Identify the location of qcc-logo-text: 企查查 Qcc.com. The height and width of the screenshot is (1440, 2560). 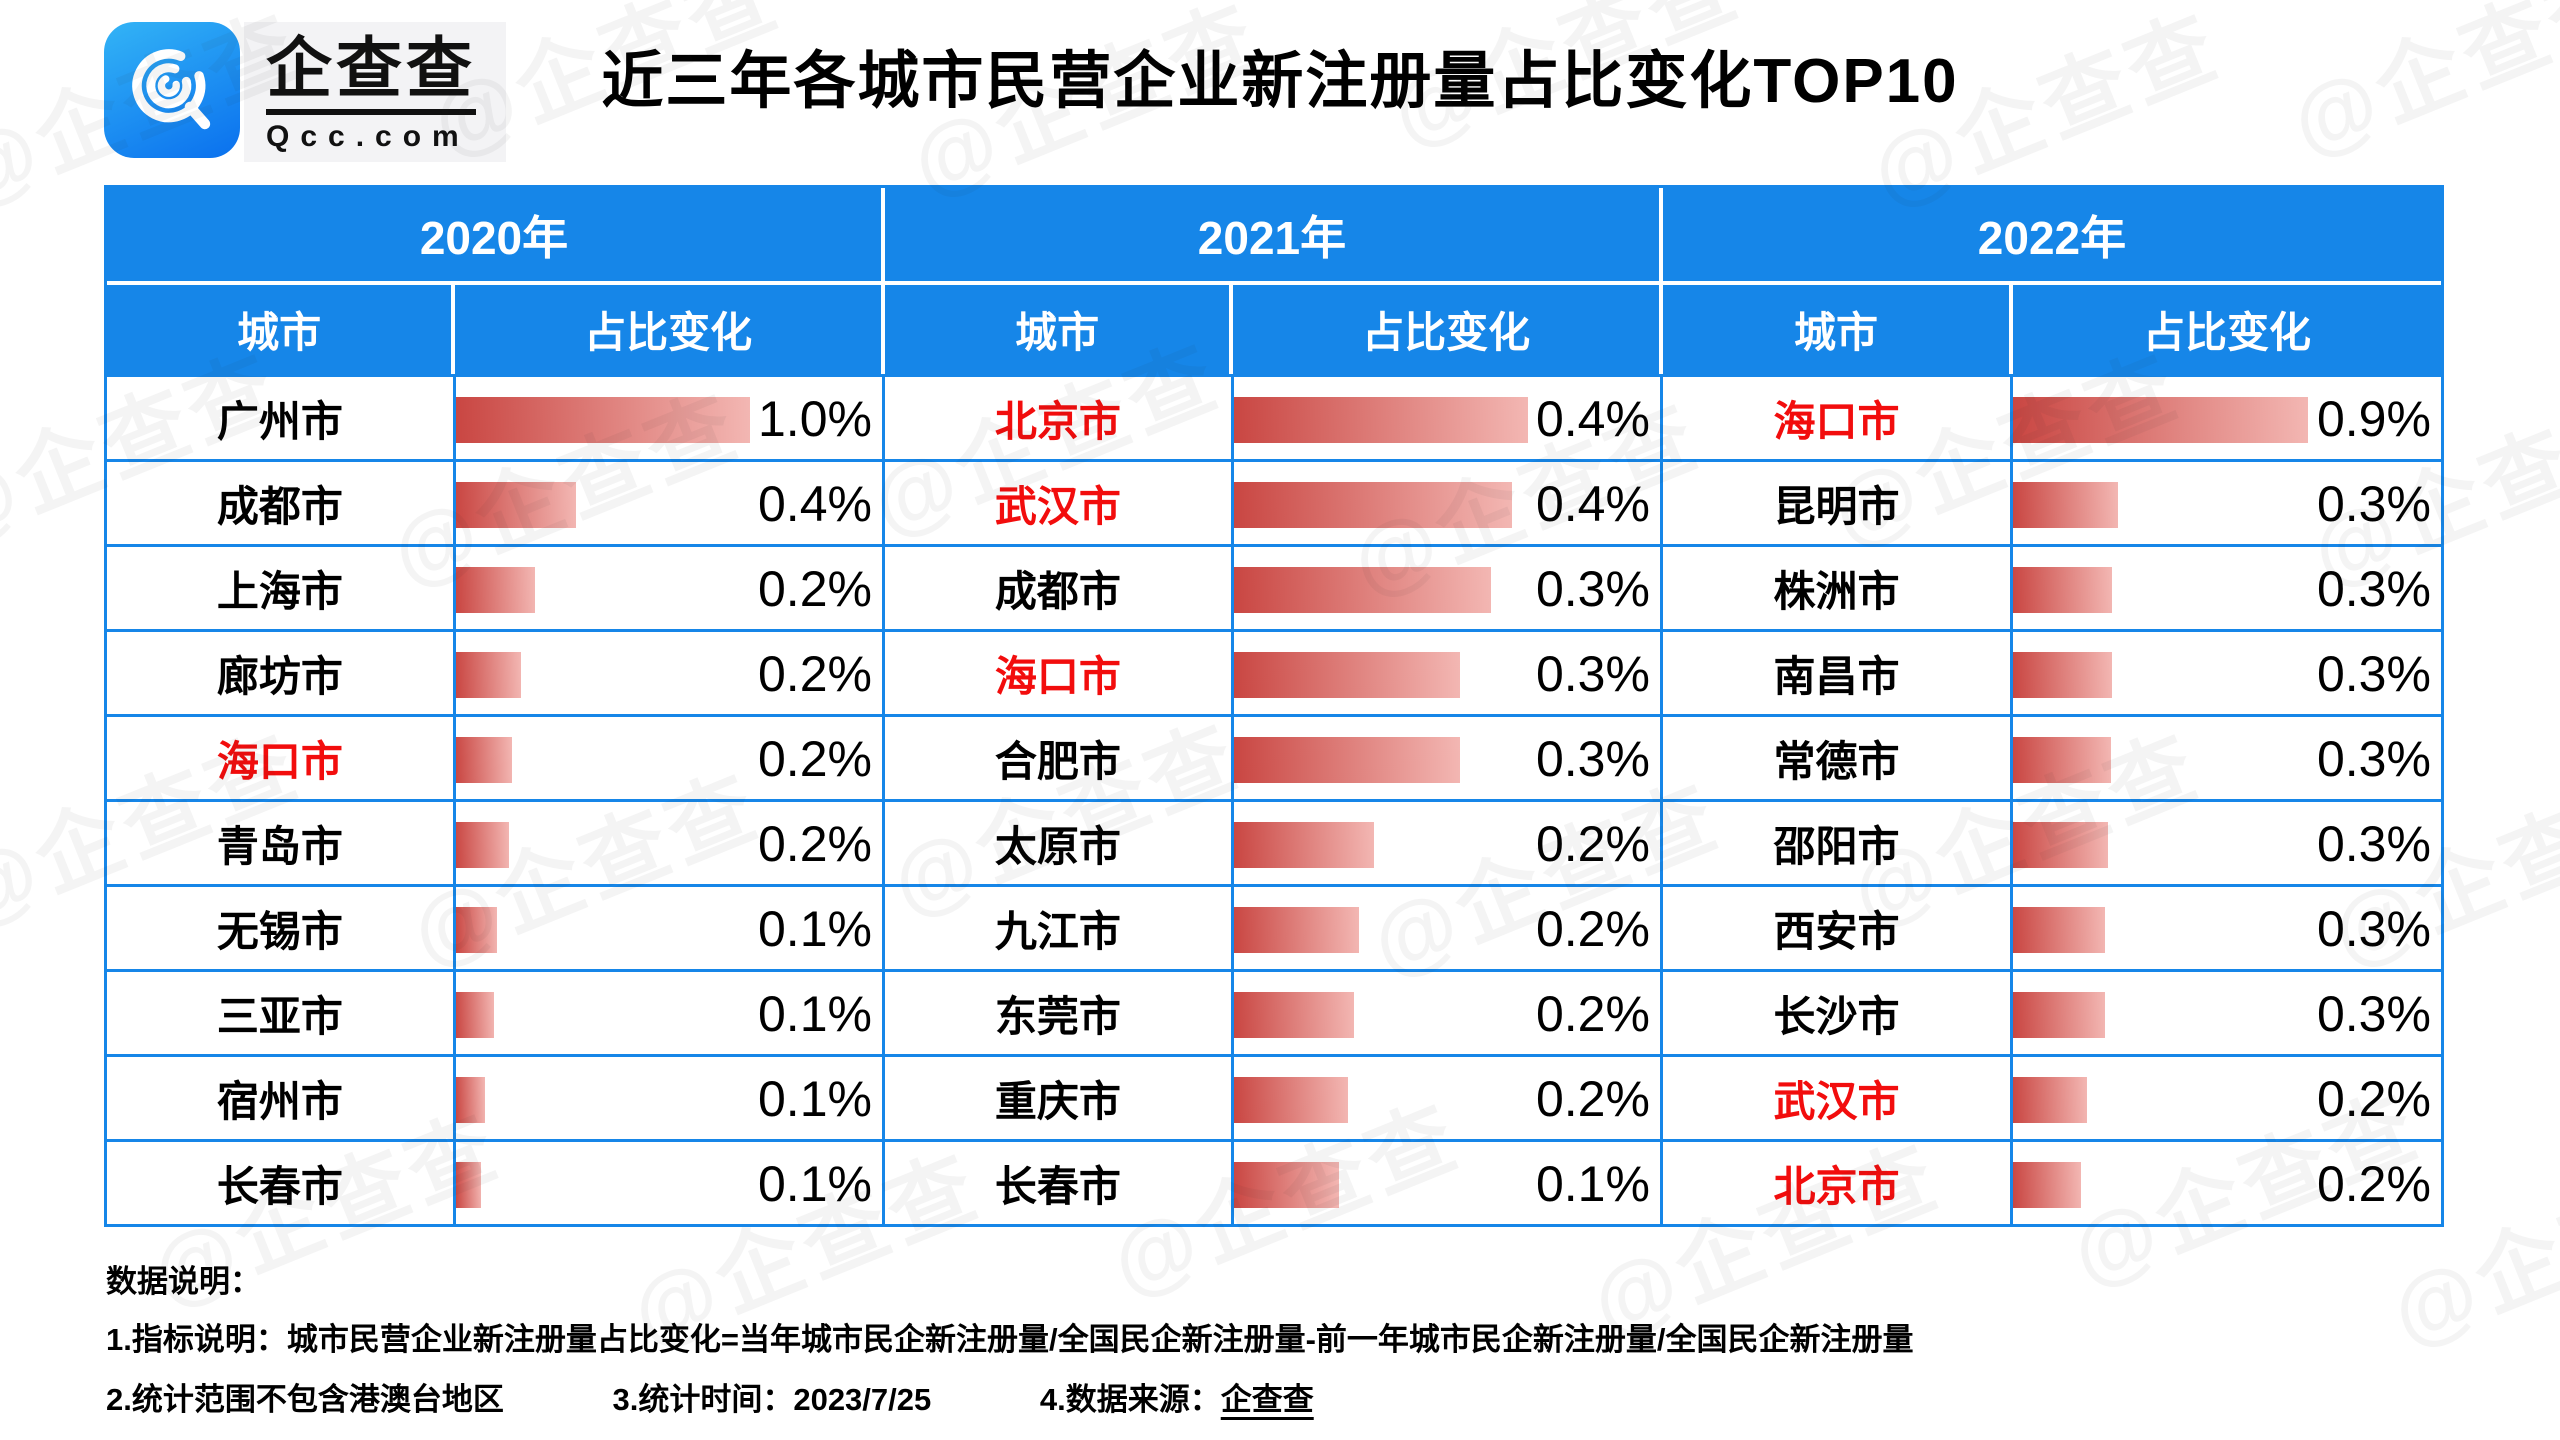
(375, 92).